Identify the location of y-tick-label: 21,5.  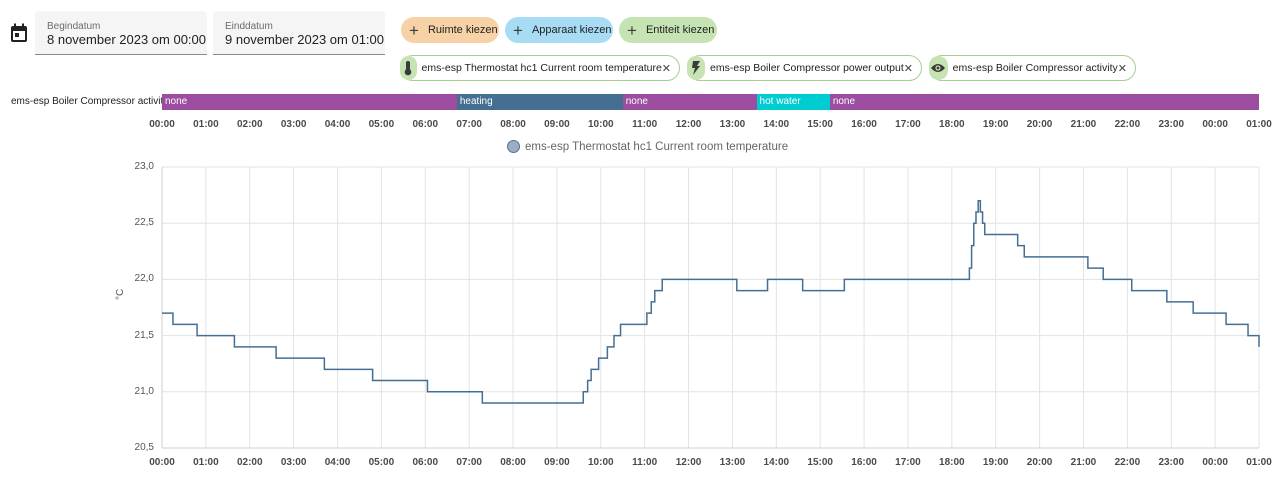
(144, 335).